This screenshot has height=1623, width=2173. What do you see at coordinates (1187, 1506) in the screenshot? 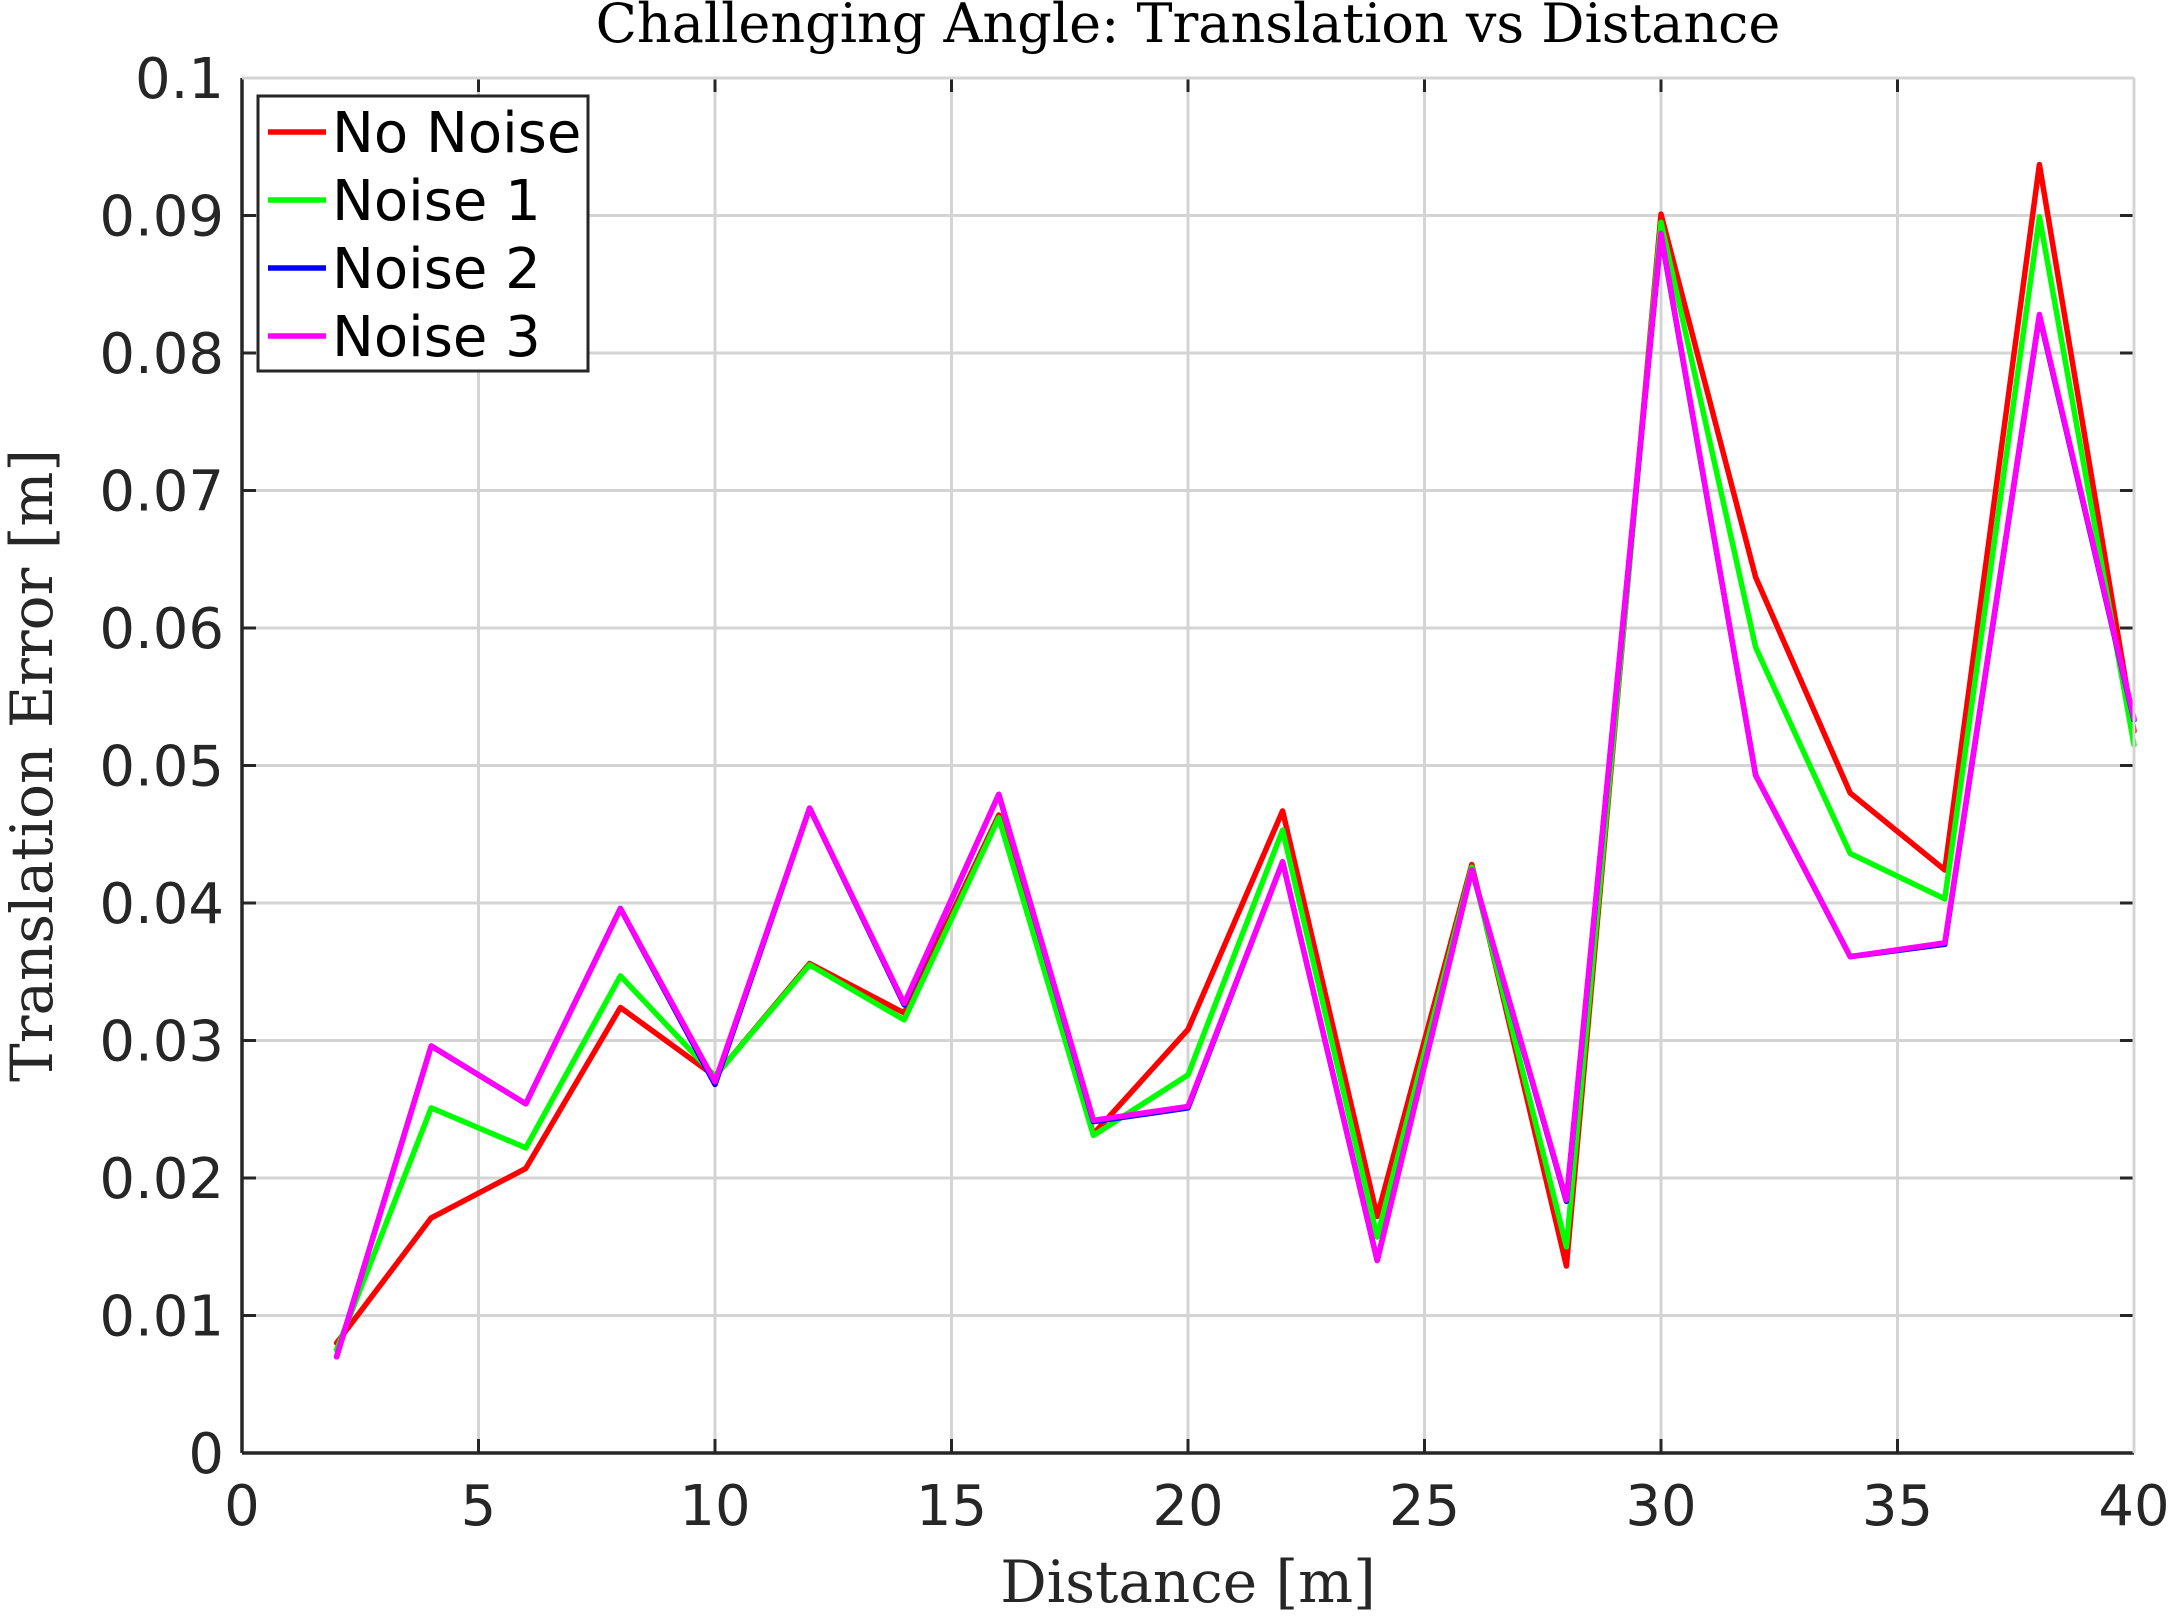
I see `x-tick-label: 20` at bounding box center [1187, 1506].